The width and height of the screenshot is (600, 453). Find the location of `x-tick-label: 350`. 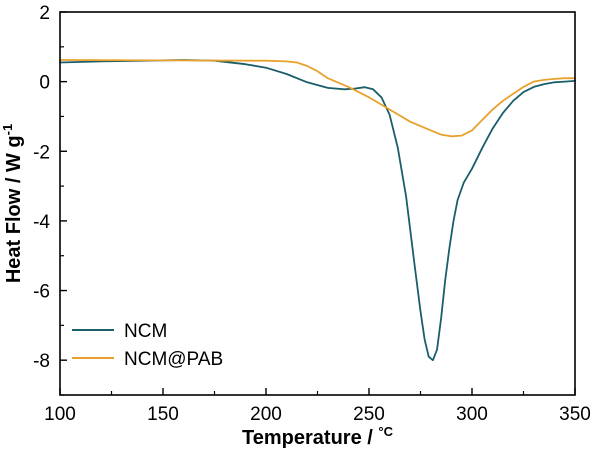

x-tick-label: 350 is located at coordinates (575, 414).